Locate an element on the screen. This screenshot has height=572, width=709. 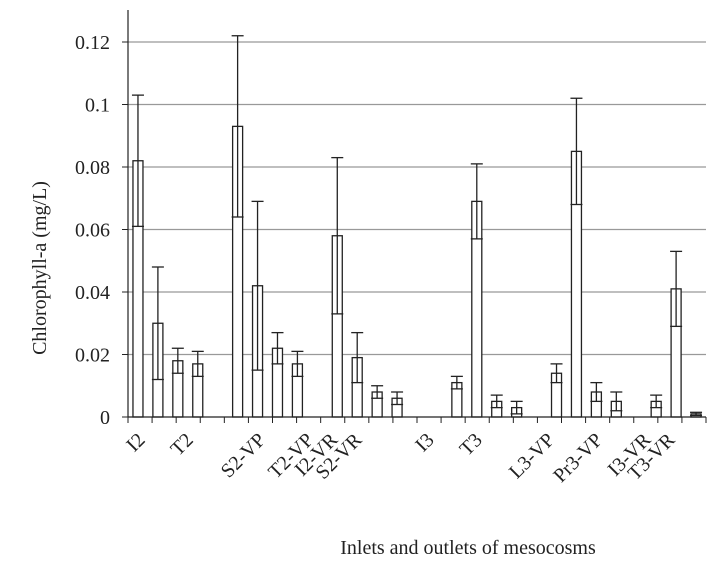
x-tick-label: L3-VP is located at coordinates (532, 456).